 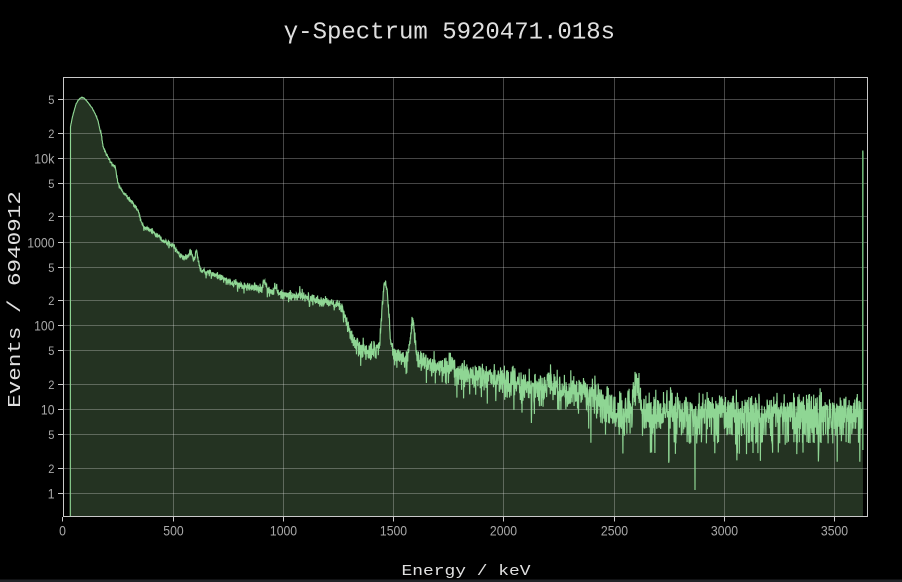 I want to click on svg-text: 10, so click(x=48, y=410).